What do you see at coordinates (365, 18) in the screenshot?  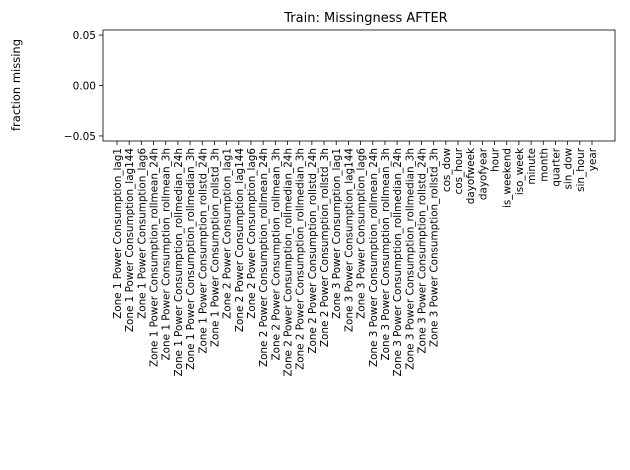 I see `chart-title: Train: Missingness AFTER` at bounding box center [365, 18].